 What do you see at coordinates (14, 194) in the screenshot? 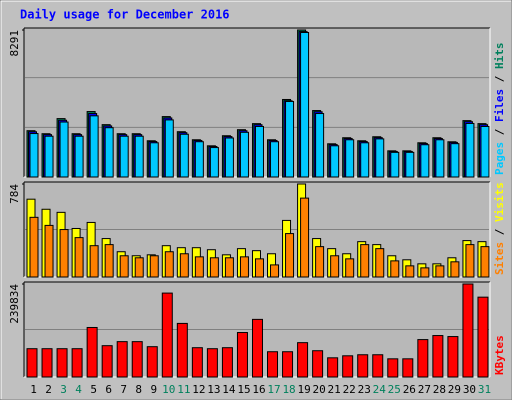
I see `y-tick-label: 784` at bounding box center [14, 194].